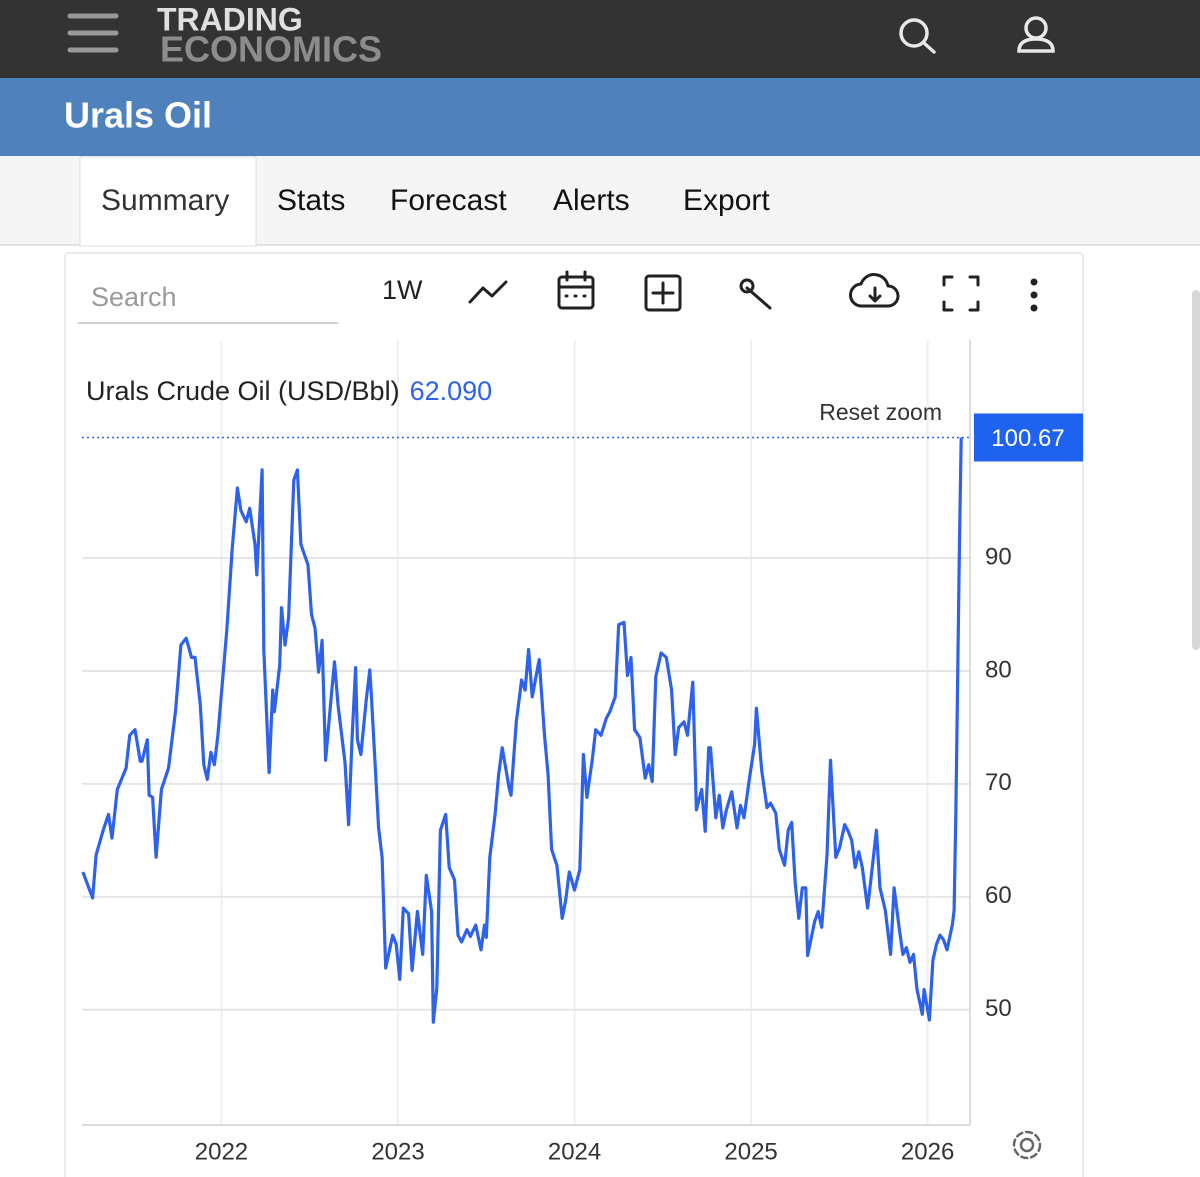 This screenshot has height=1177, width=1200. What do you see at coordinates (243, 391) in the screenshot?
I see `legend-name: Urals Crude Oil (USD/Bbl)` at bounding box center [243, 391].